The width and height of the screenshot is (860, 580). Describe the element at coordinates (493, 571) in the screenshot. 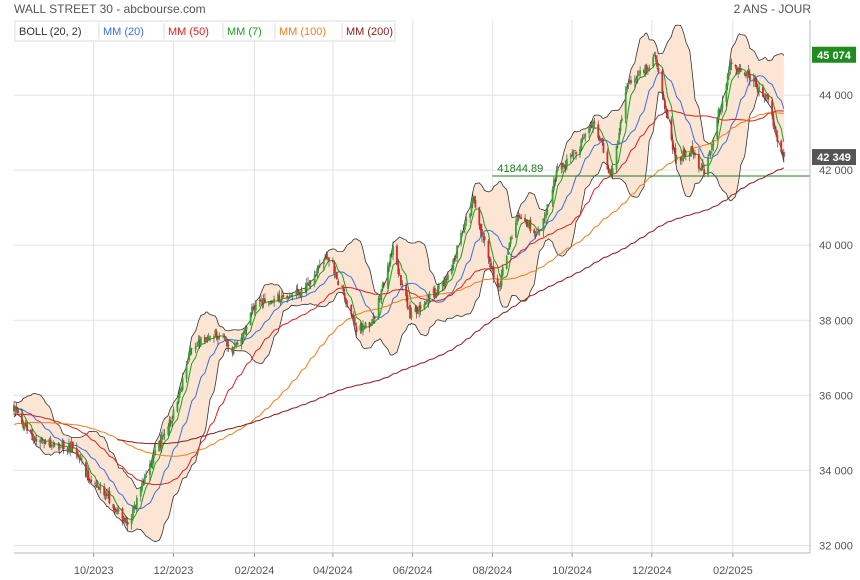

I see `x-tick-label: 08/2024` at that location.